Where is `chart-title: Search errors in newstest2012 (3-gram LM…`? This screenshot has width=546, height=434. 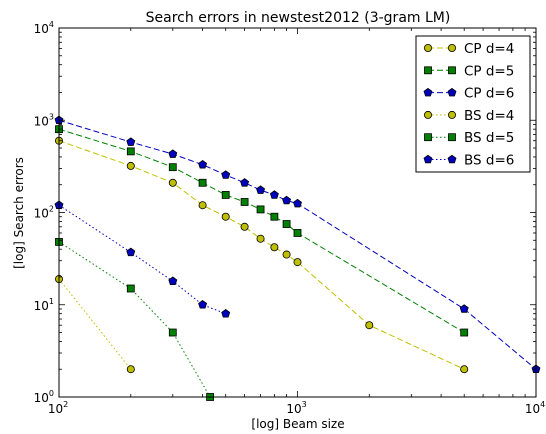 chart-title: Search errors in newstest2012 (3-gram LM… is located at coordinates (298, 18).